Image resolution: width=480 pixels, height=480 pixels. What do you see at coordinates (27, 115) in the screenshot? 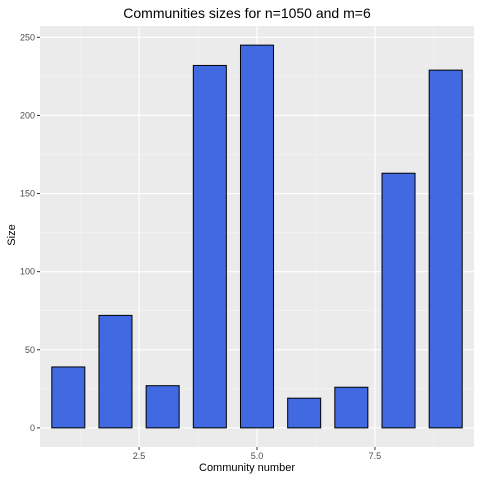
I see `y-tick-label: 200` at bounding box center [27, 115].